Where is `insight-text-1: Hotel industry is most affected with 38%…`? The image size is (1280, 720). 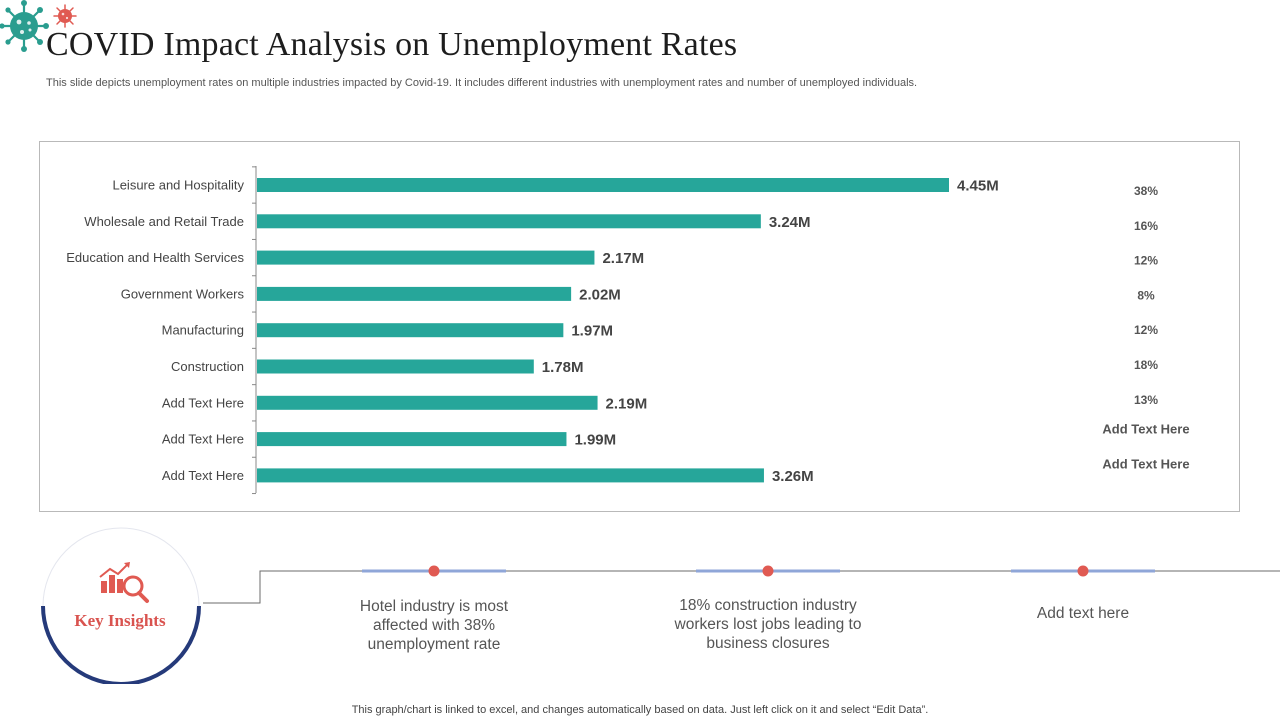
insight-text-1: Hotel industry is most affected with 38%… is located at coordinates (434, 625).